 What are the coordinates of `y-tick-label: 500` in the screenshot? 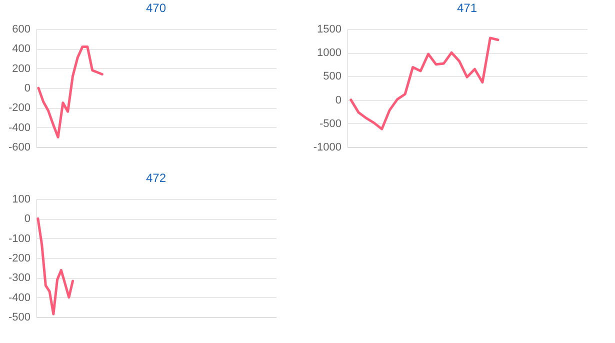 It's located at (332, 76).